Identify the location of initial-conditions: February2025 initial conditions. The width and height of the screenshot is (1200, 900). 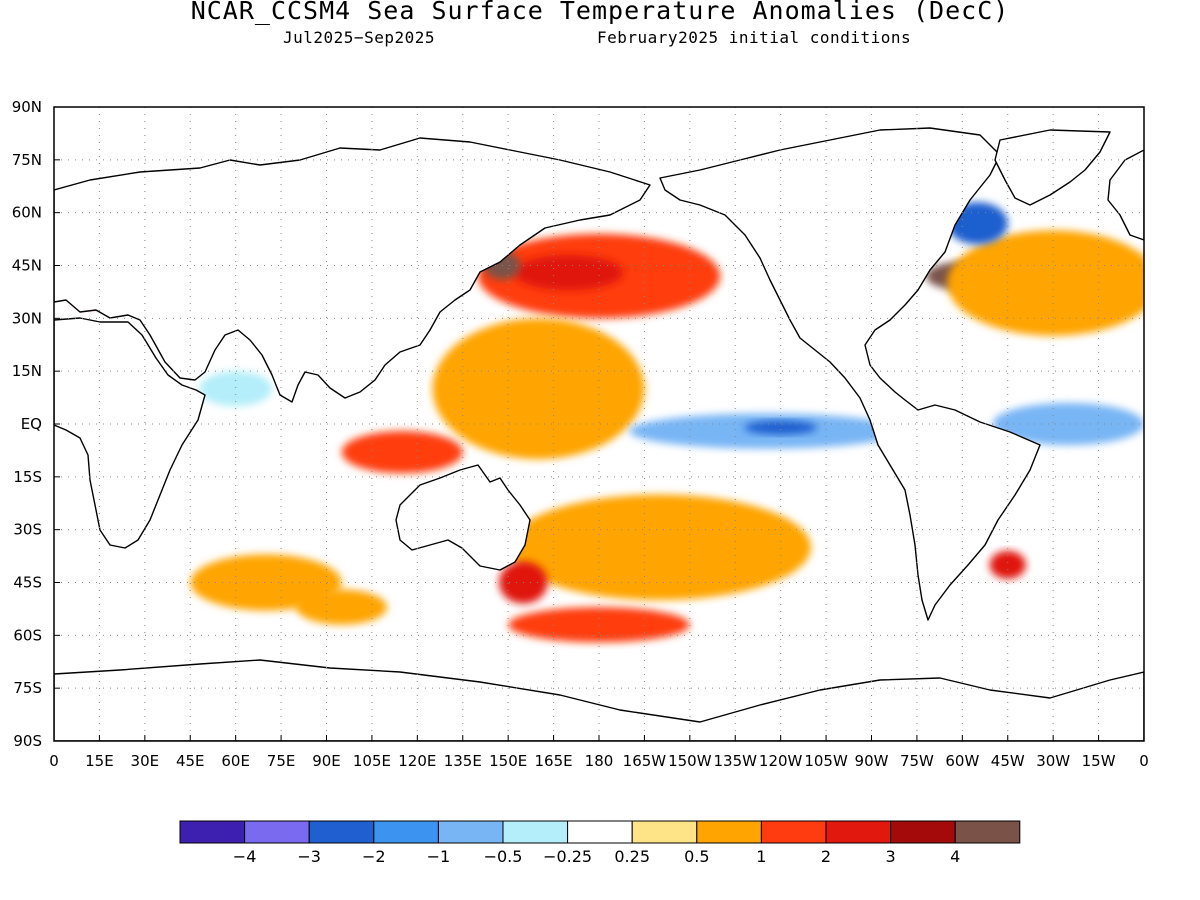
(754, 37).